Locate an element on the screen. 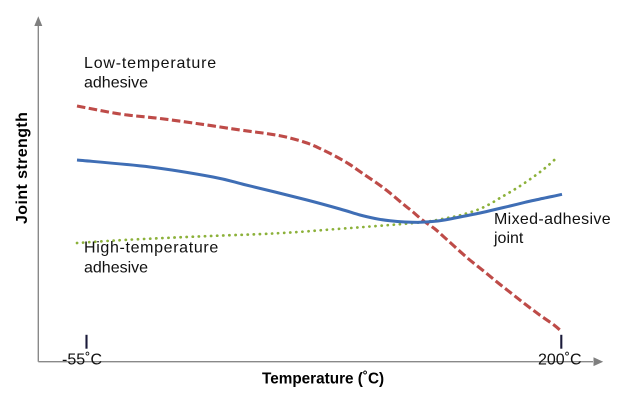 The width and height of the screenshot is (622, 405). svg-text: 200˚C is located at coordinates (560, 360).